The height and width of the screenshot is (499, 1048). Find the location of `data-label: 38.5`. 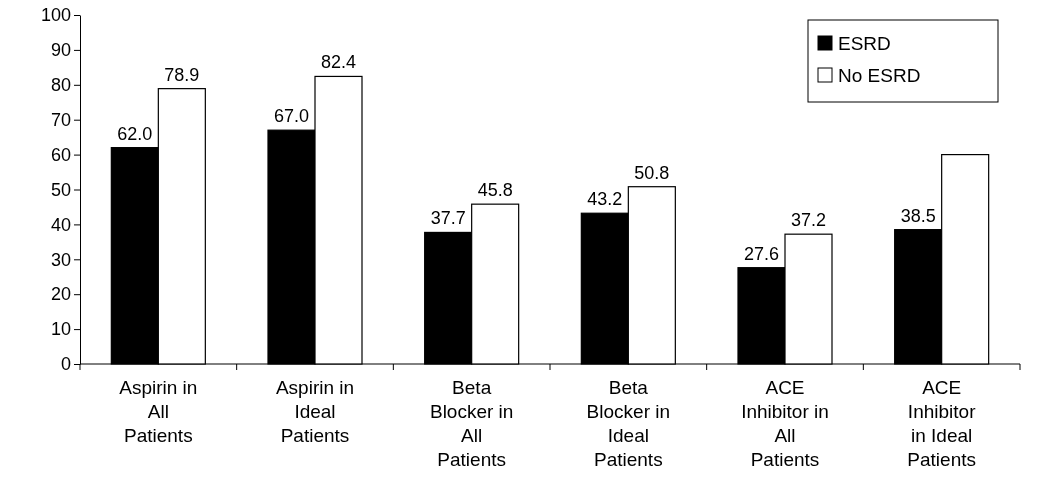

data-label: 38.5 is located at coordinates (918, 215).